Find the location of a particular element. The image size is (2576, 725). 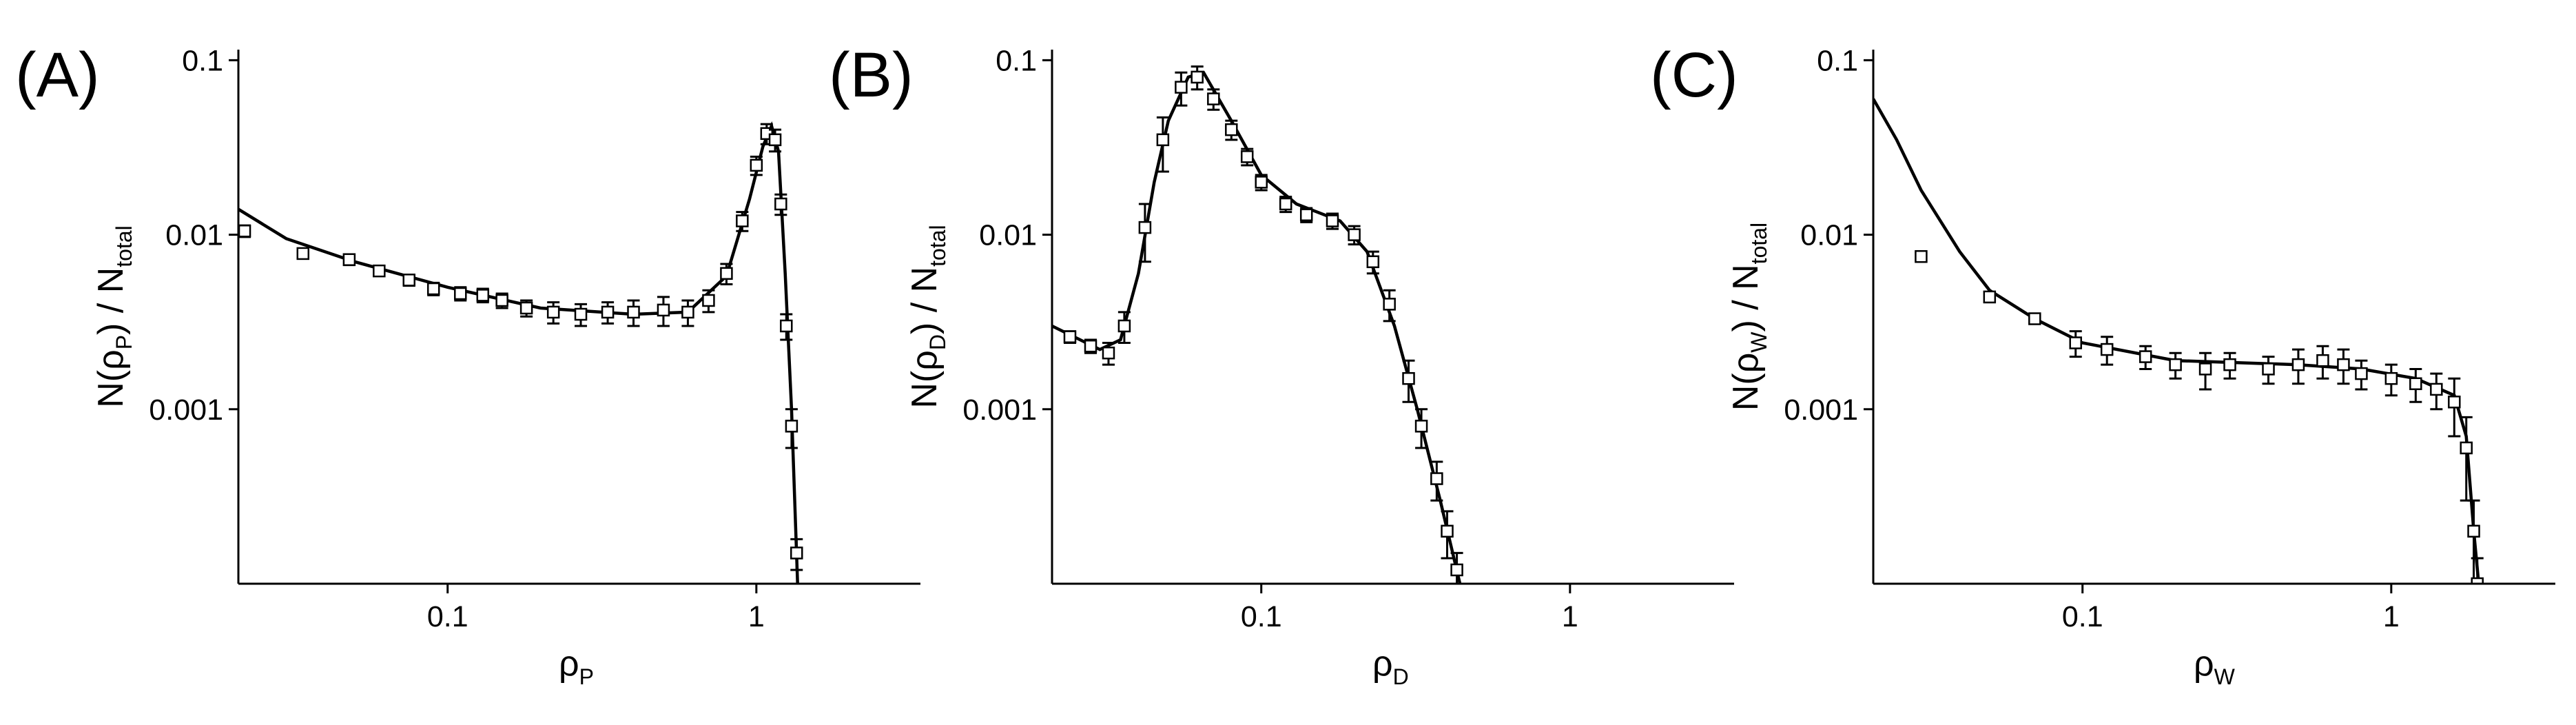

x-axis-label: ρP is located at coordinates (576, 667).